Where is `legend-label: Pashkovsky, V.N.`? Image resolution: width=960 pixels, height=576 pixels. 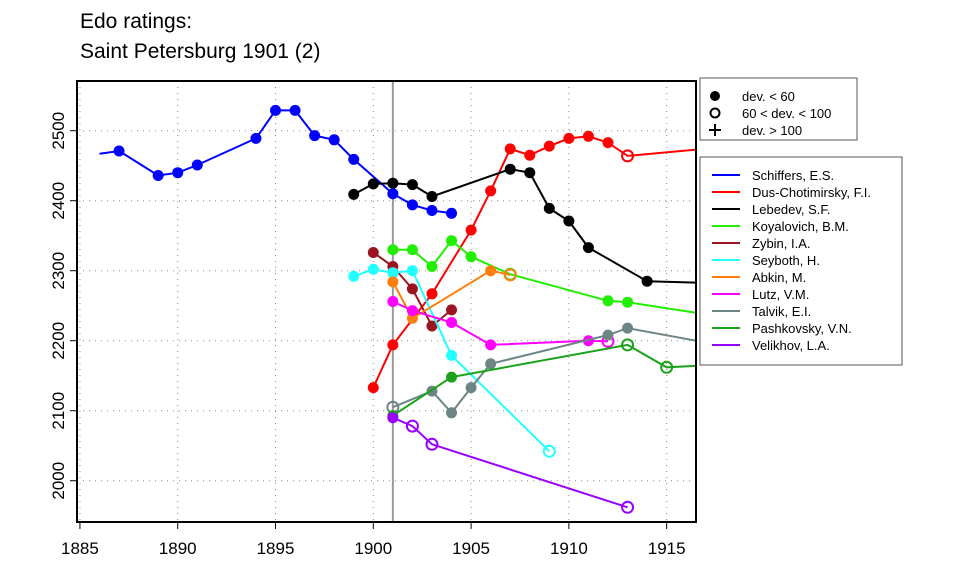 legend-label: Pashkovsky, V.N. is located at coordinates (802, 328).